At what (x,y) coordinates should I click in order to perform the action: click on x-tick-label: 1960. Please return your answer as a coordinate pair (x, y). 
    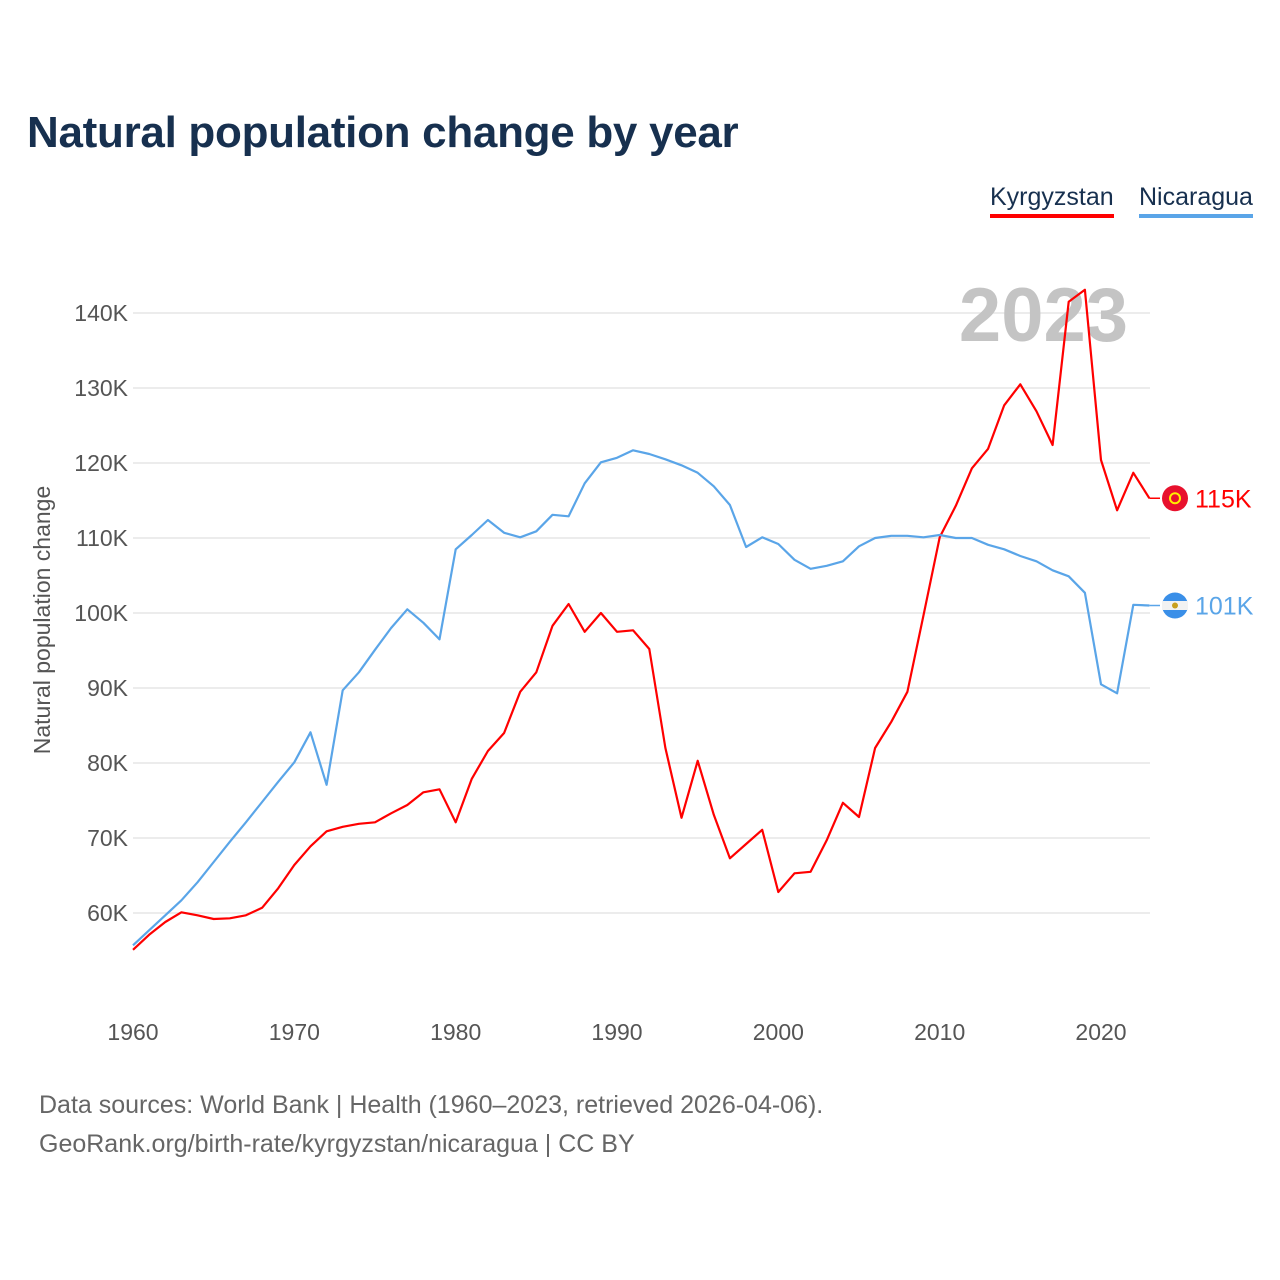
    Looking at the image, I should click on (132, 1032).